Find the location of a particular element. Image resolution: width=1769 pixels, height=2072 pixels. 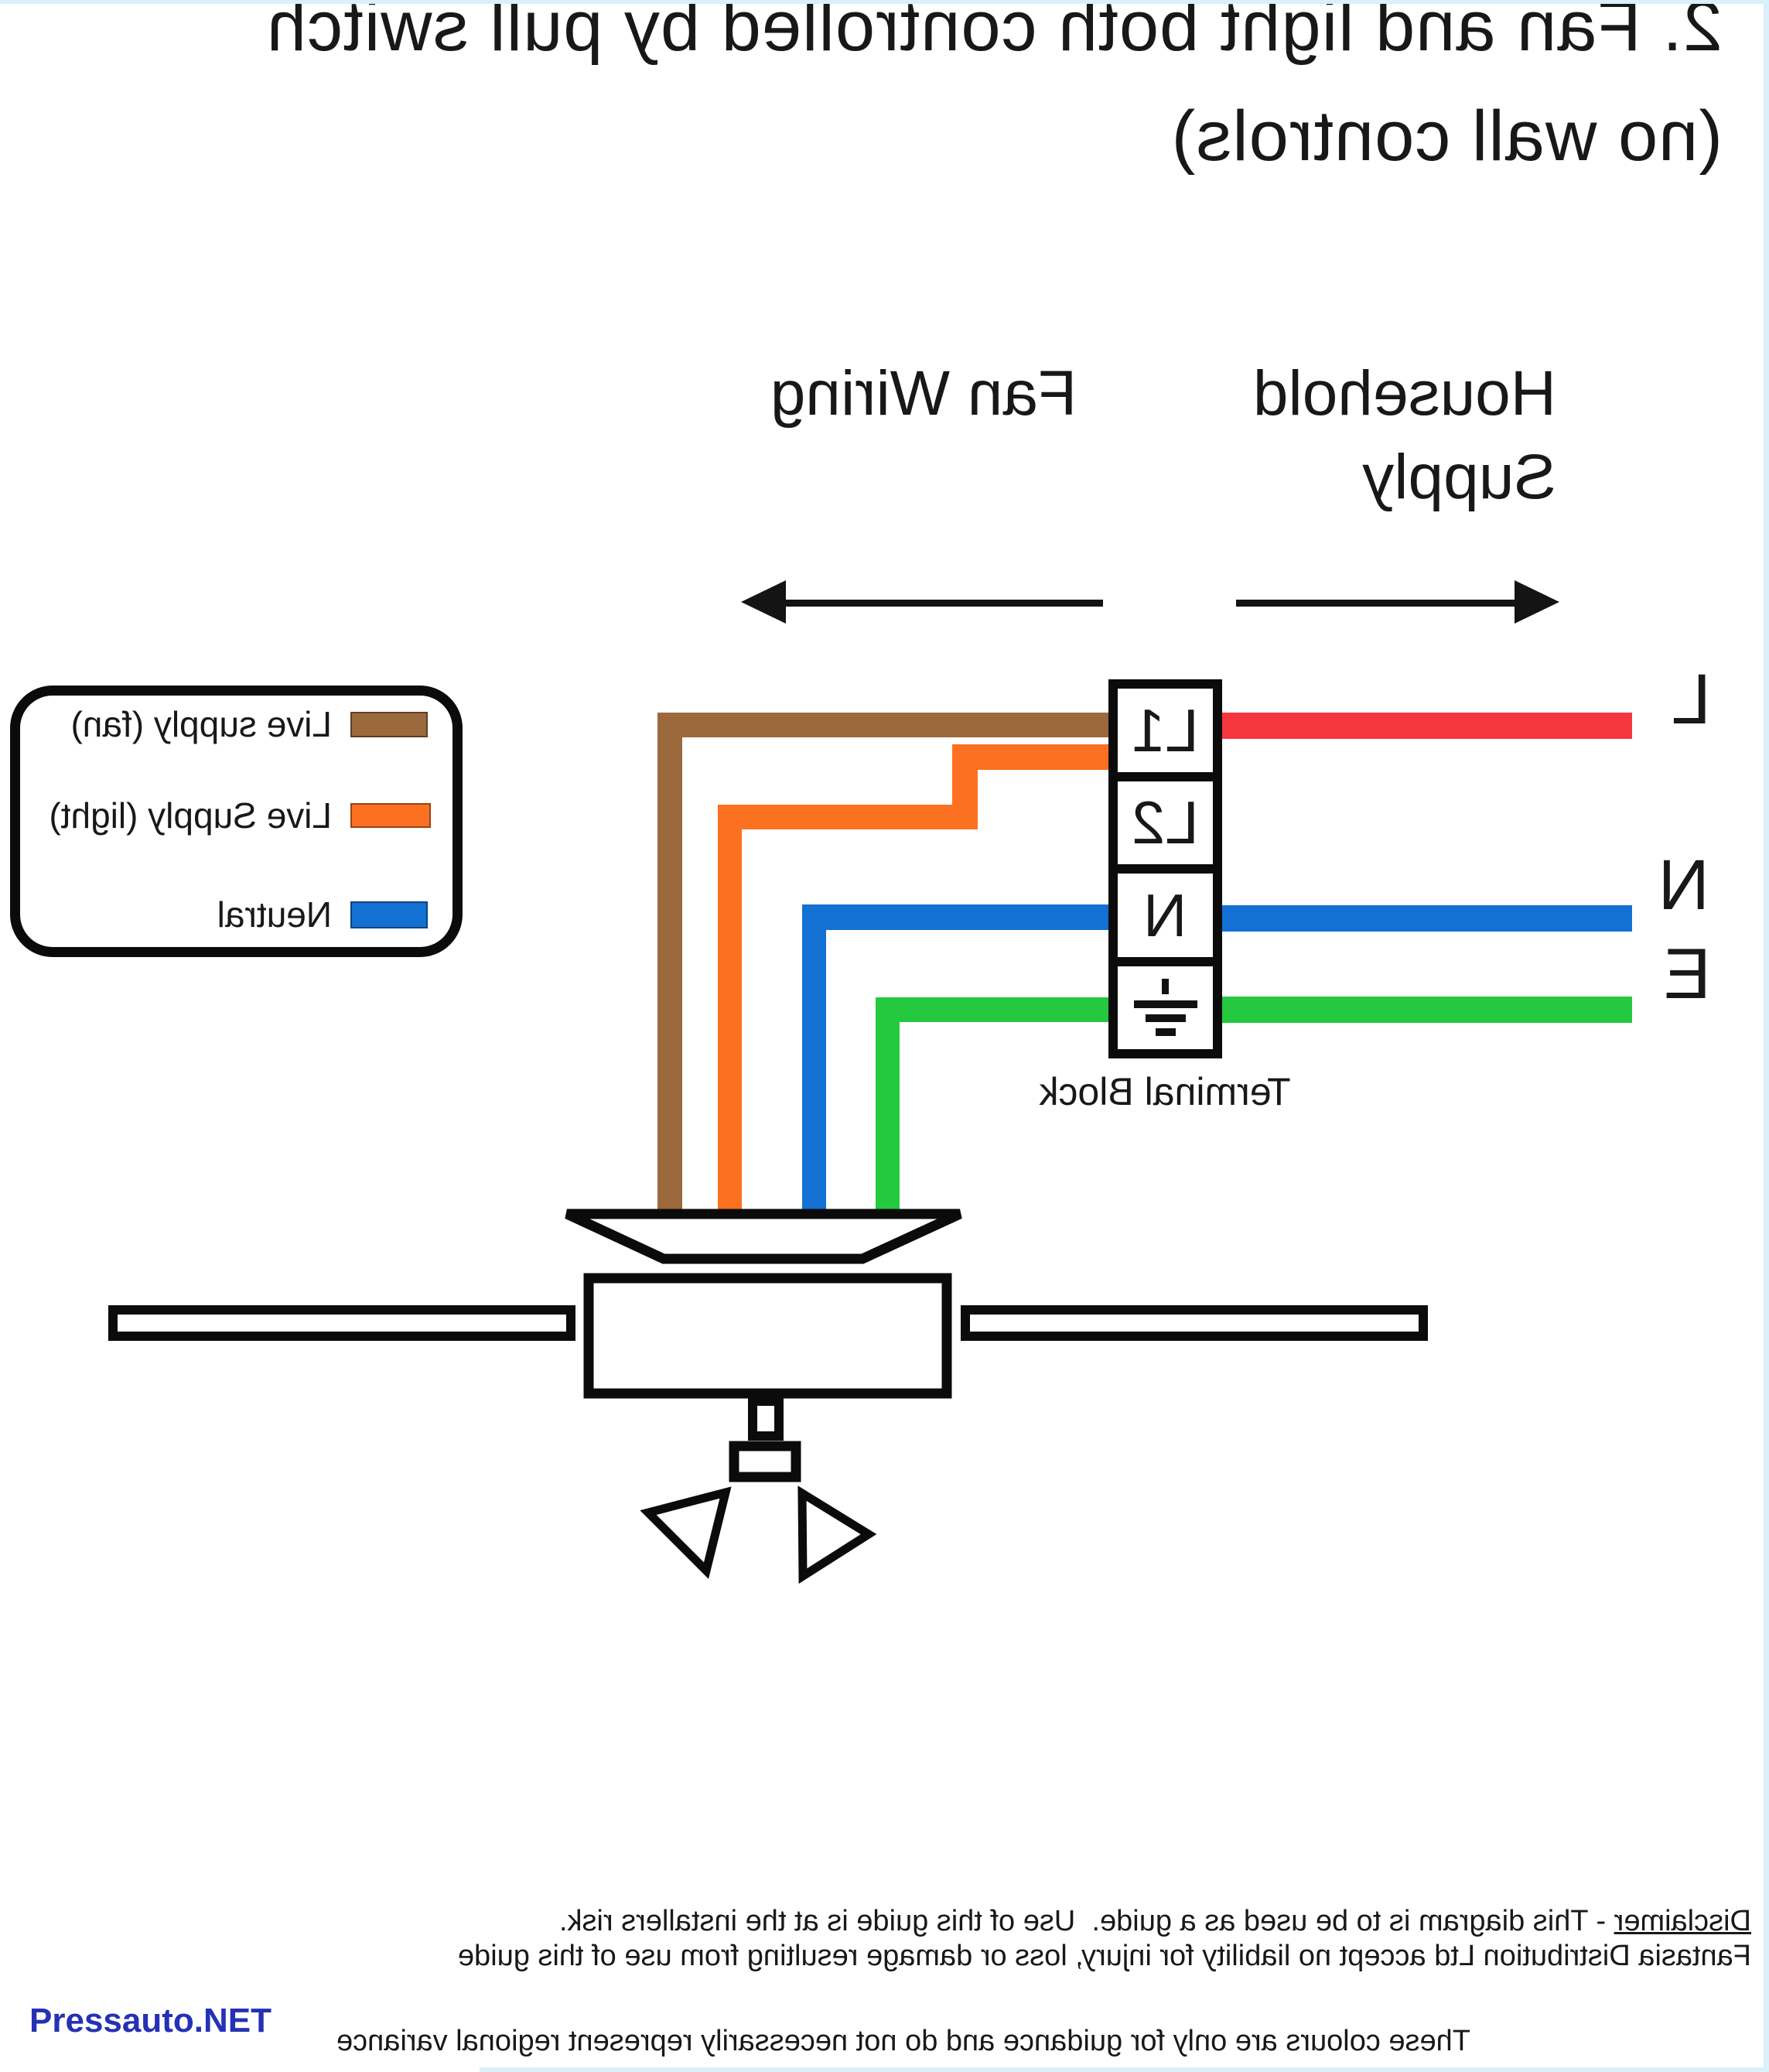

supply-line-e-label: E is located at coordinates (1687, 974).